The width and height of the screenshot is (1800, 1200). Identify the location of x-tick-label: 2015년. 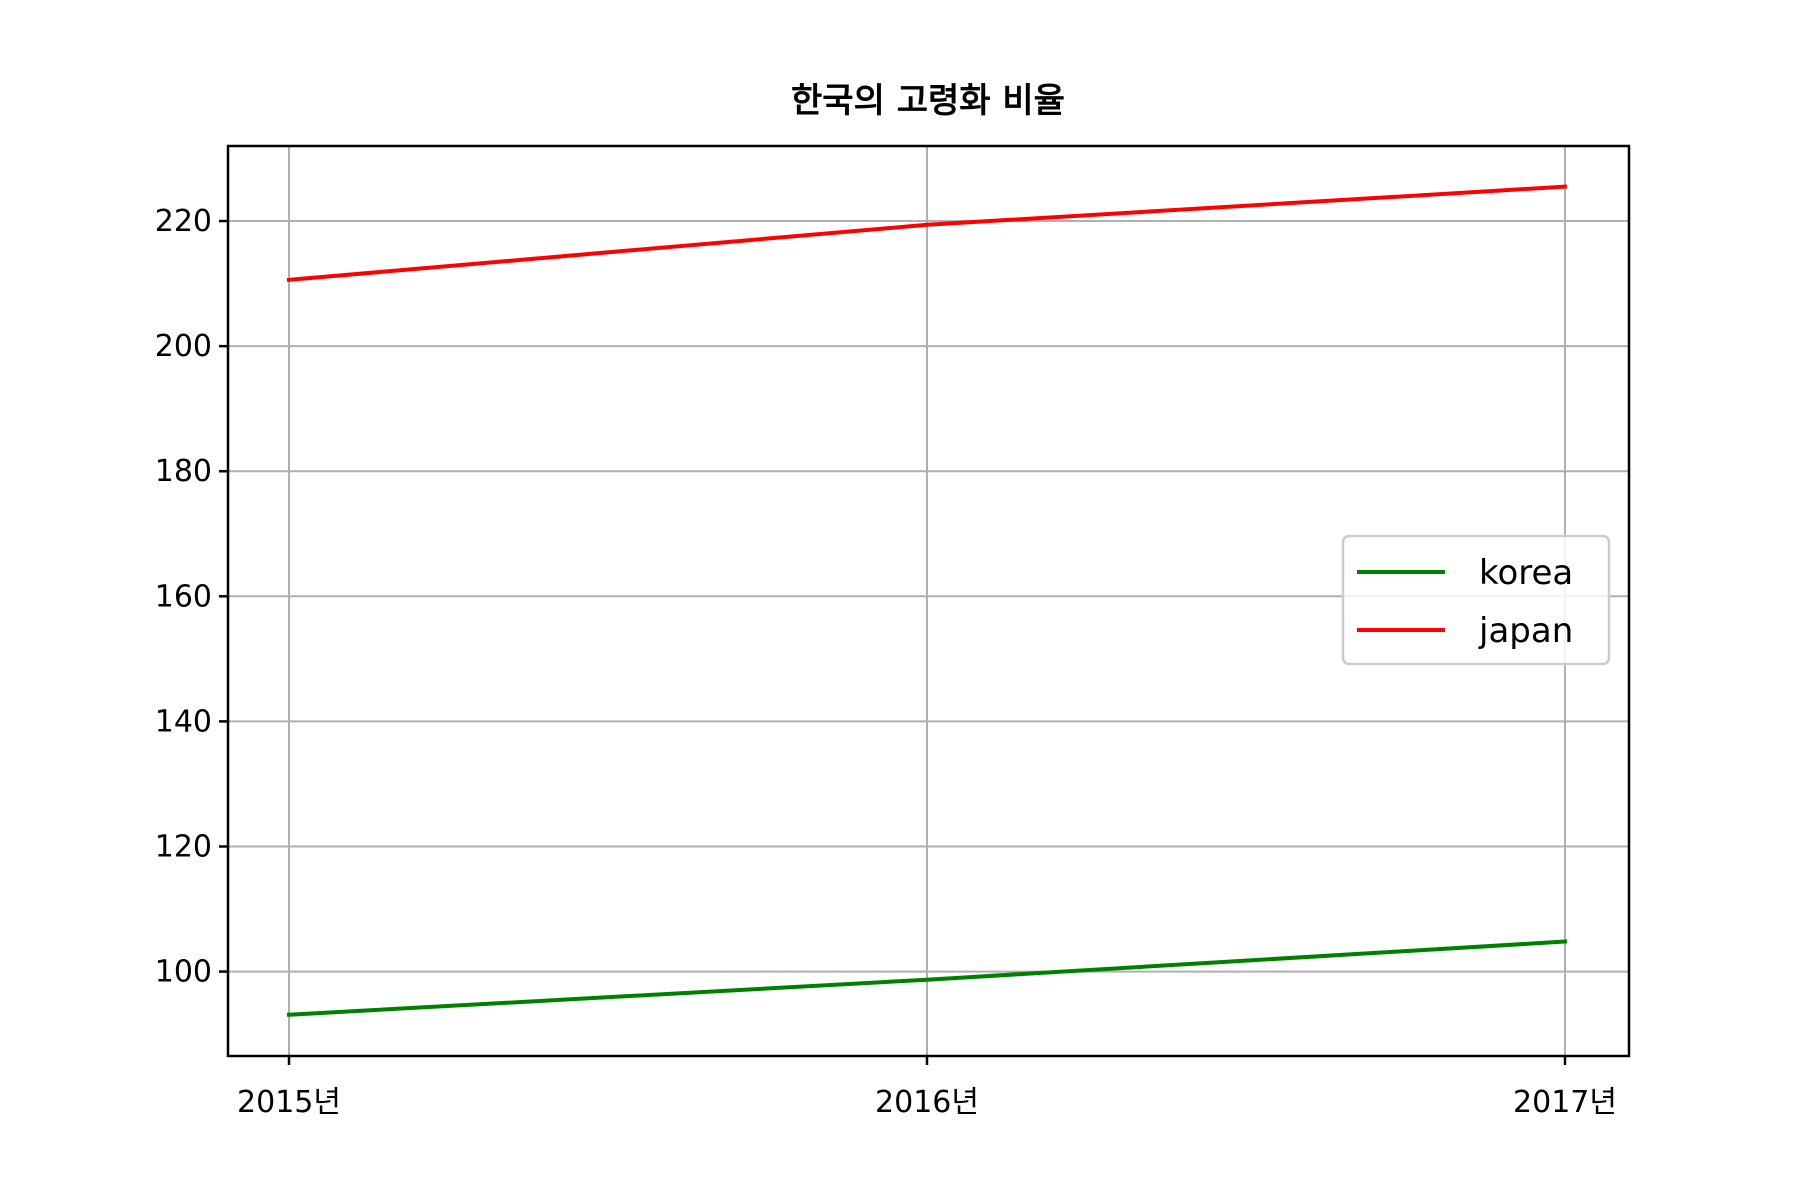
(289, 1102).